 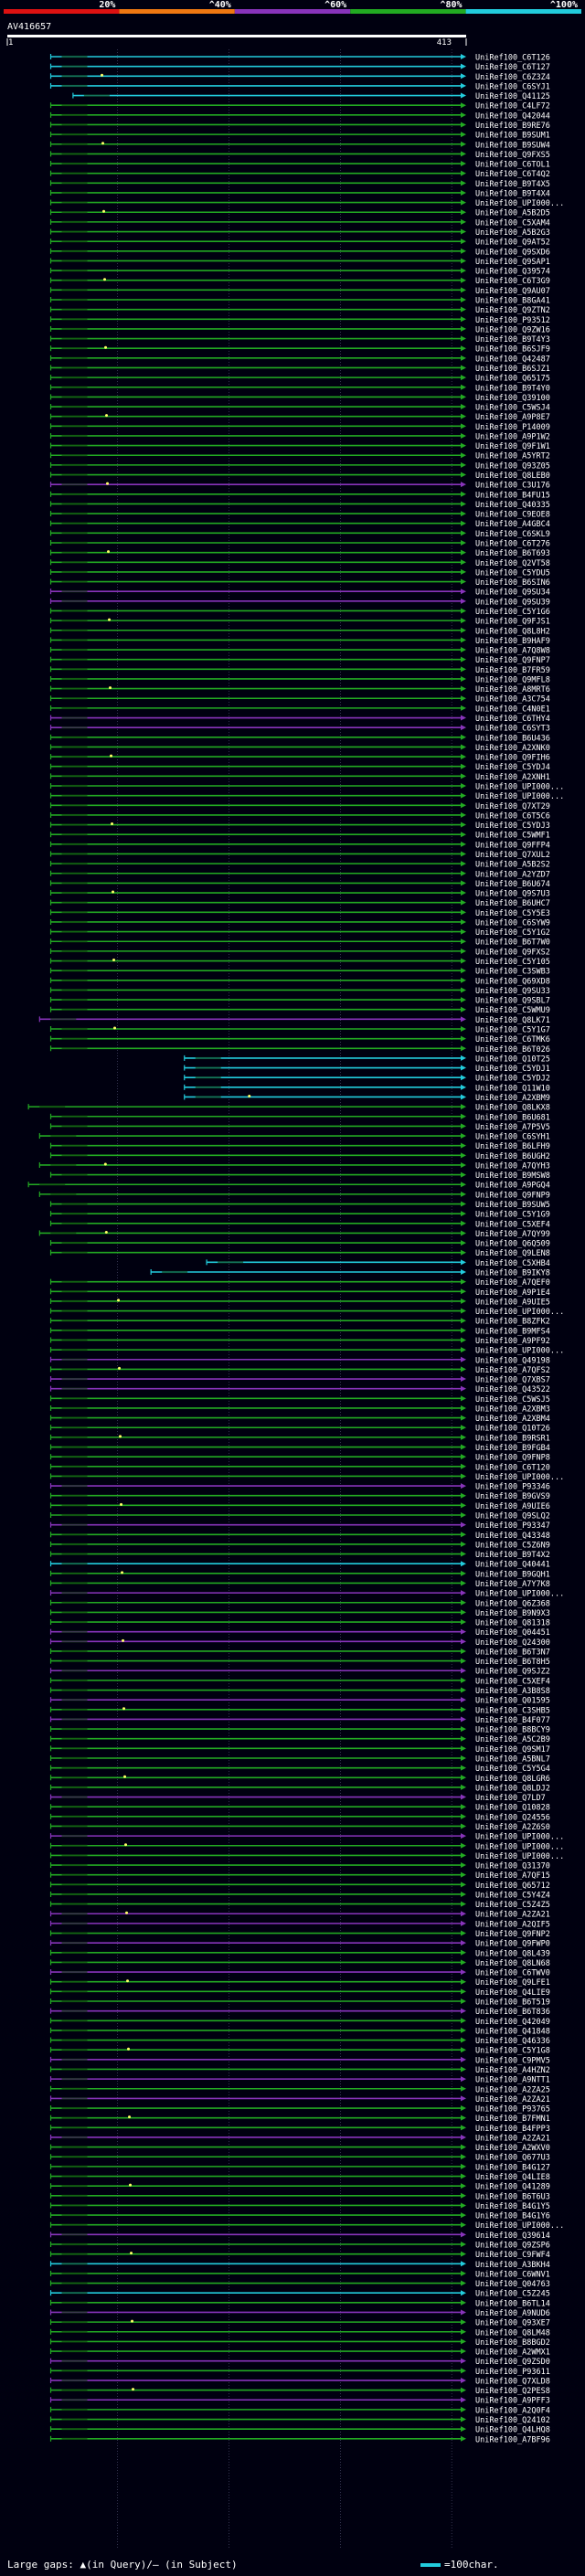 I want to click on hit-row: UniRef100_C6SKL9, so click(x=299, y=534).